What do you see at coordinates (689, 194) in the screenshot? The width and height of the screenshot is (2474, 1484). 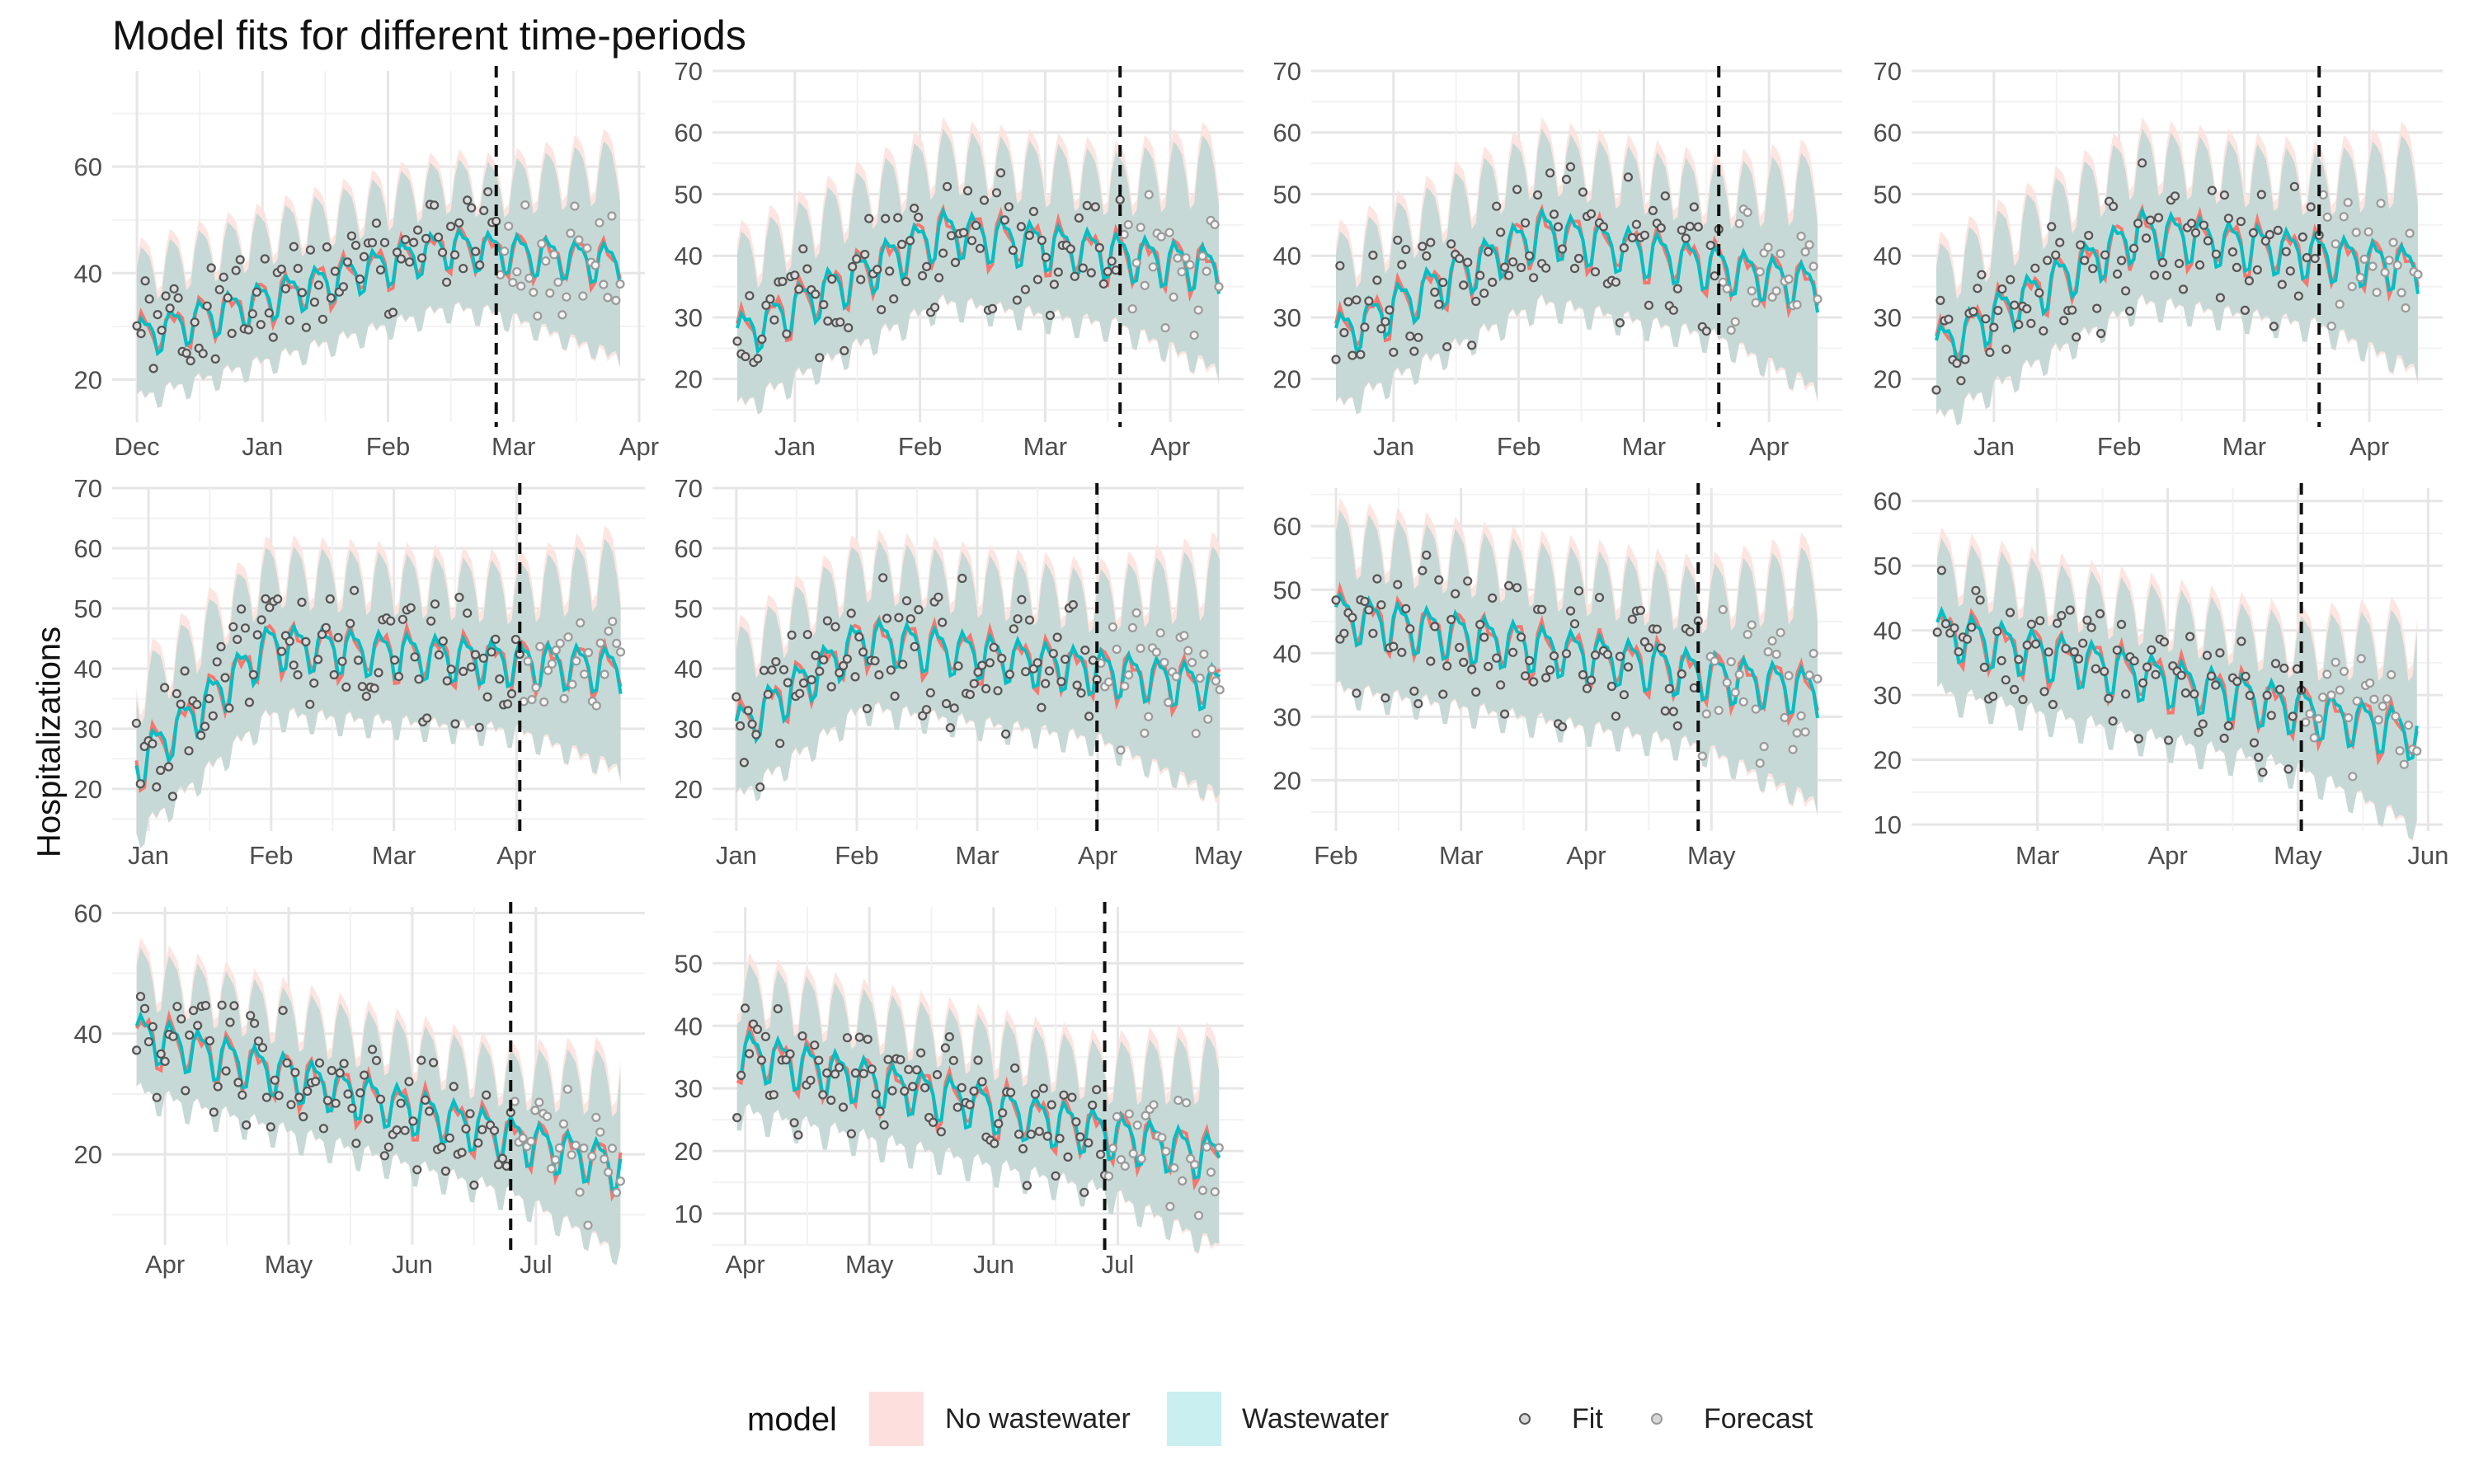 I see `y-tick-label: 50` at bounding box center [689, 194].